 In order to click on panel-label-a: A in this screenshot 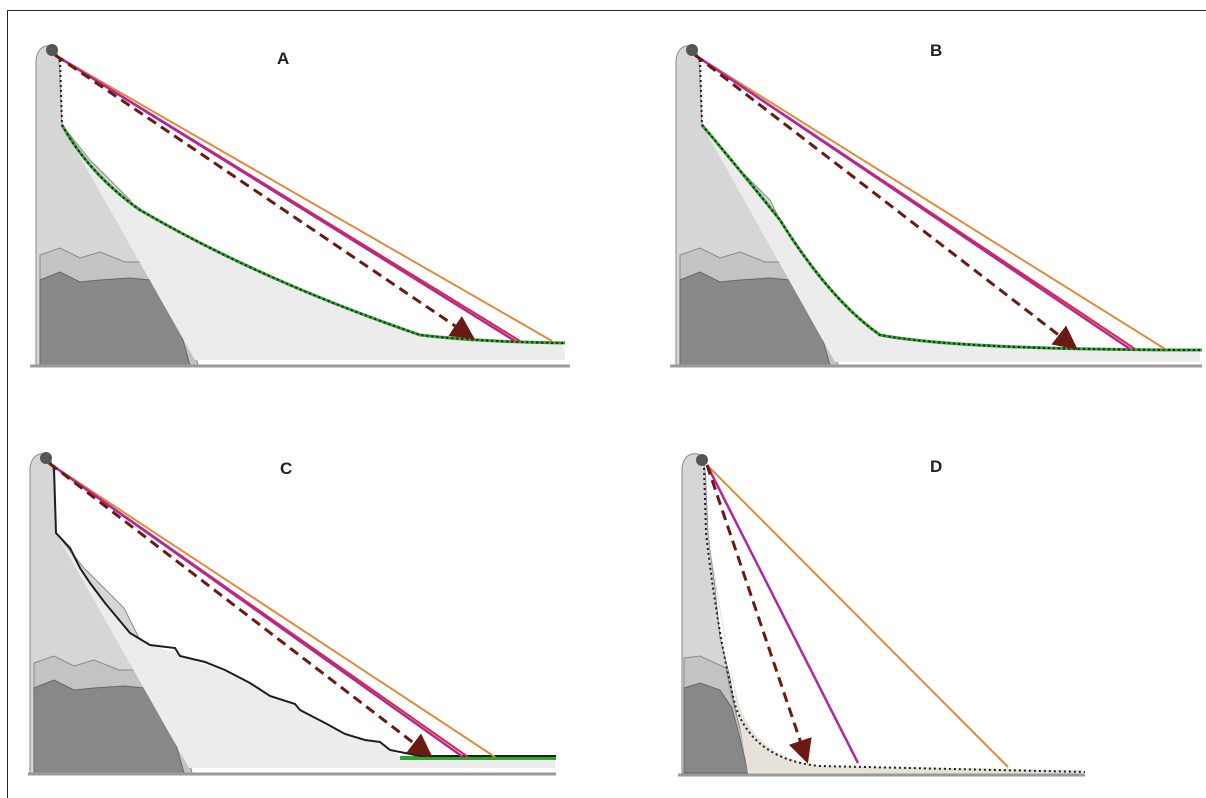, I will do `click(283, 58)`.